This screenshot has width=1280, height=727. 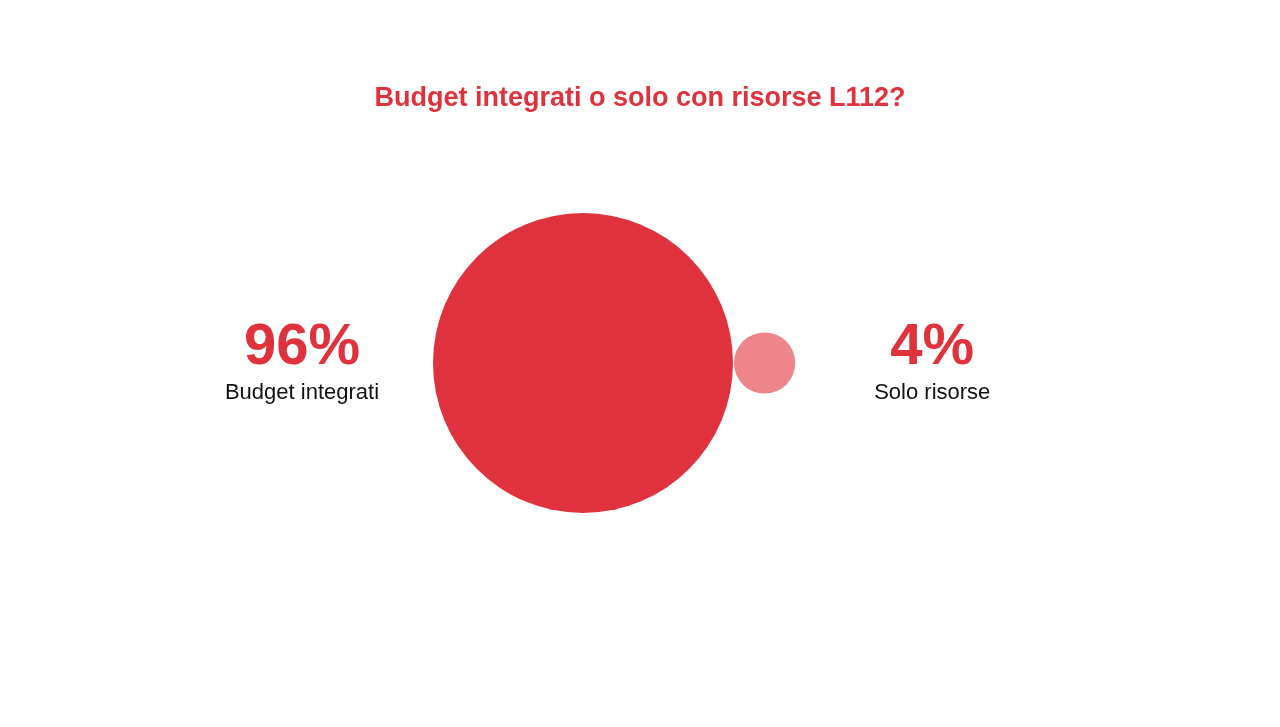 I want to click on data-label: 4%, so click(x=932, y=343).